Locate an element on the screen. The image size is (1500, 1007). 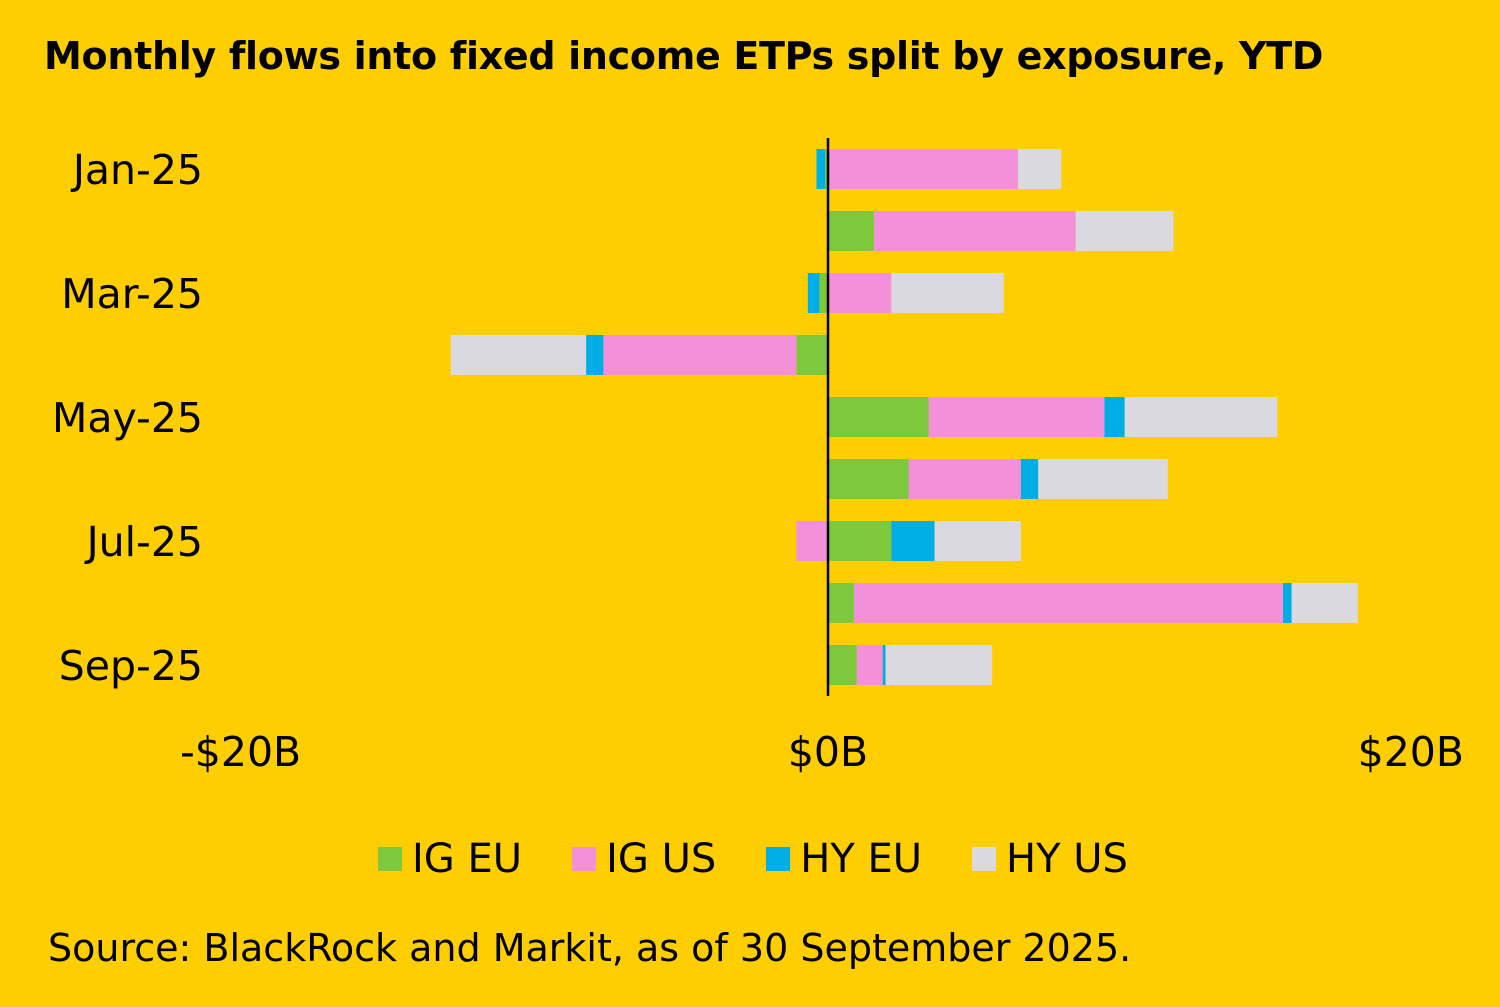
category-label-jul-25: Jul-25 is located at coordinates (143, 542).